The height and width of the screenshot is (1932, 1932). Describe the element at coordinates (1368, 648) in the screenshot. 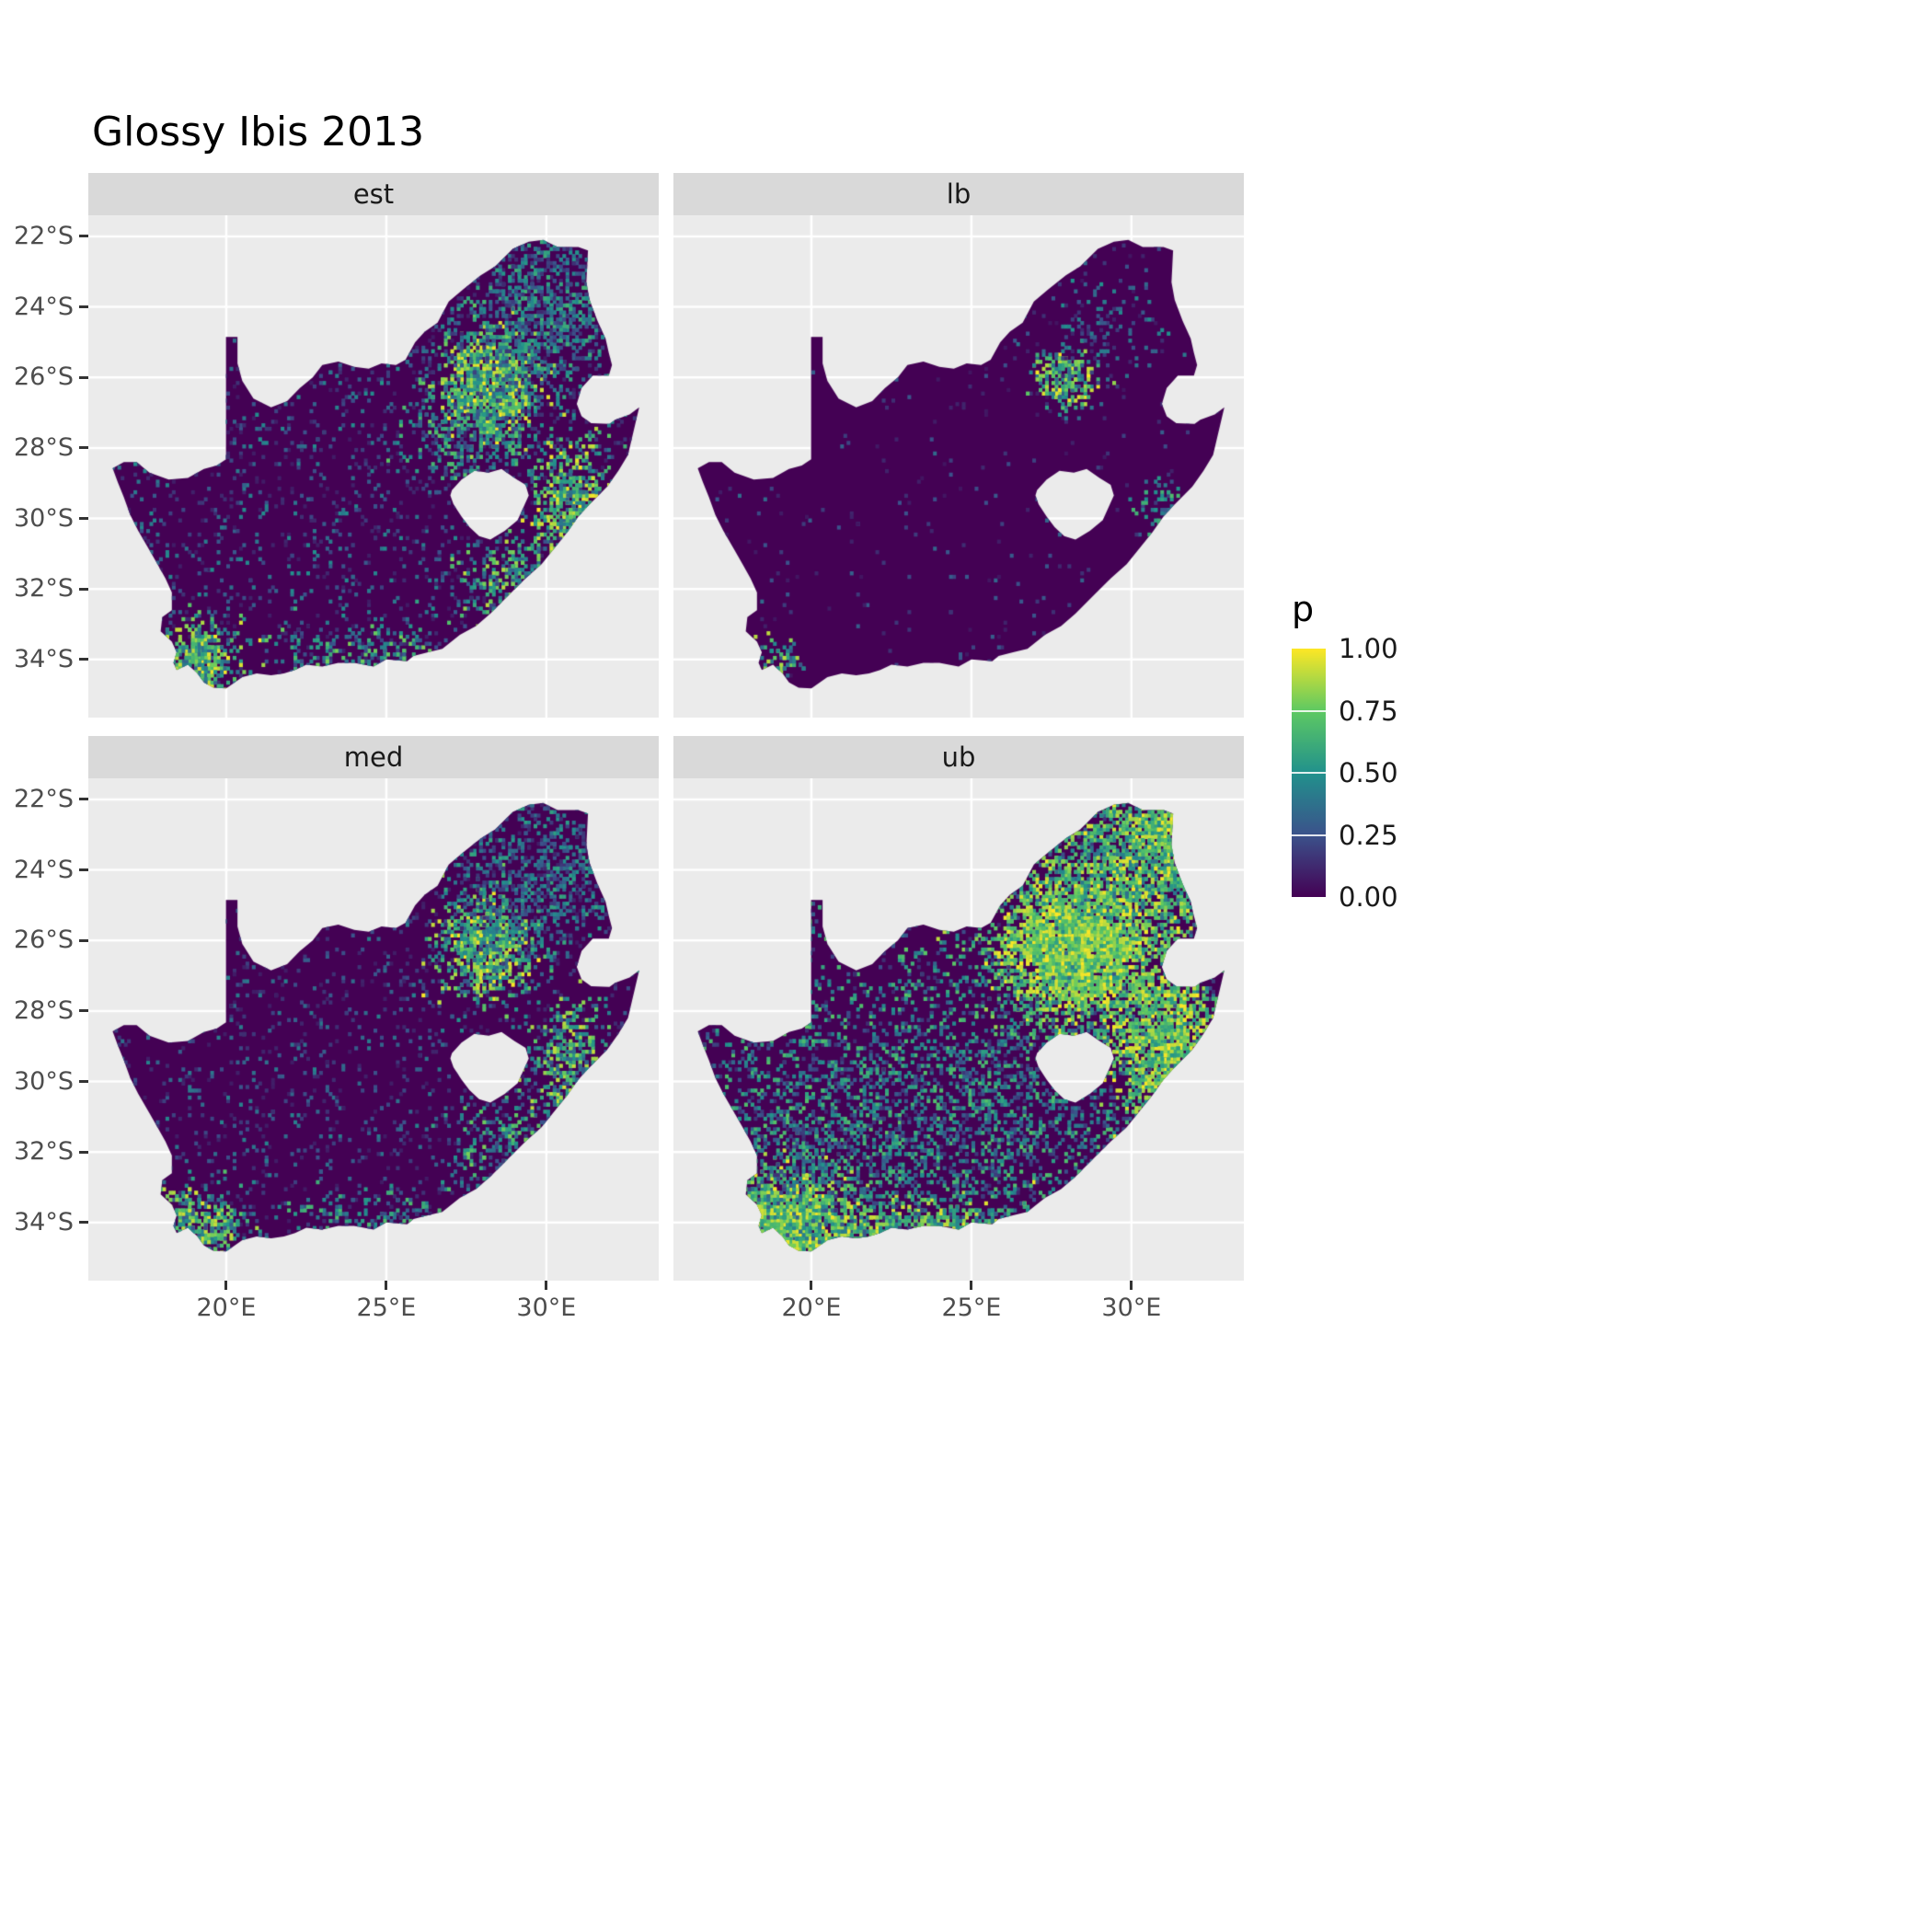

I see `legend-tick-label: 1.00` at that location.